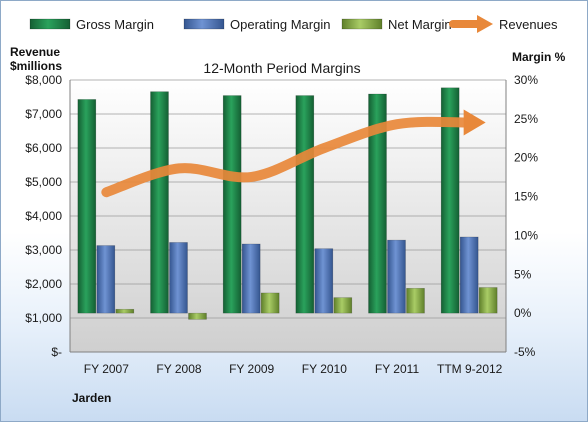  What do you see at coordinates (178, 369) in the screenshot?
I see `x-tick-label: FY 2008` at bounding box center [178, 369].